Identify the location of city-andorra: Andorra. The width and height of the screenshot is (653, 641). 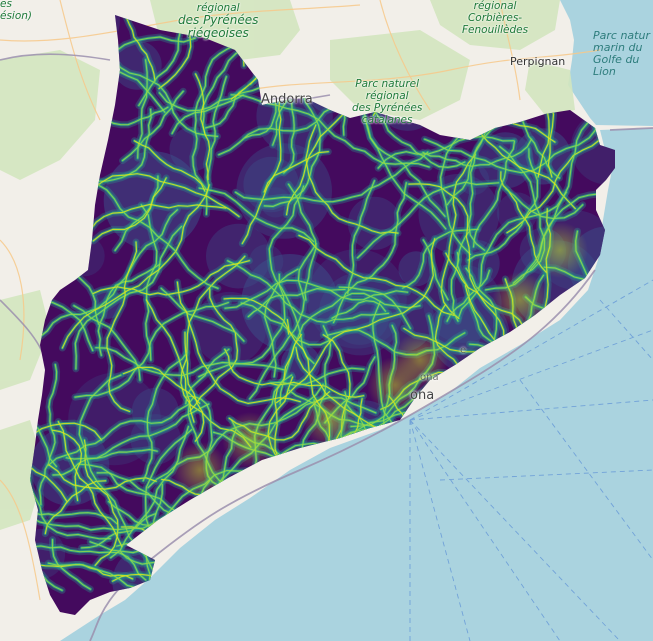
(287, 99).